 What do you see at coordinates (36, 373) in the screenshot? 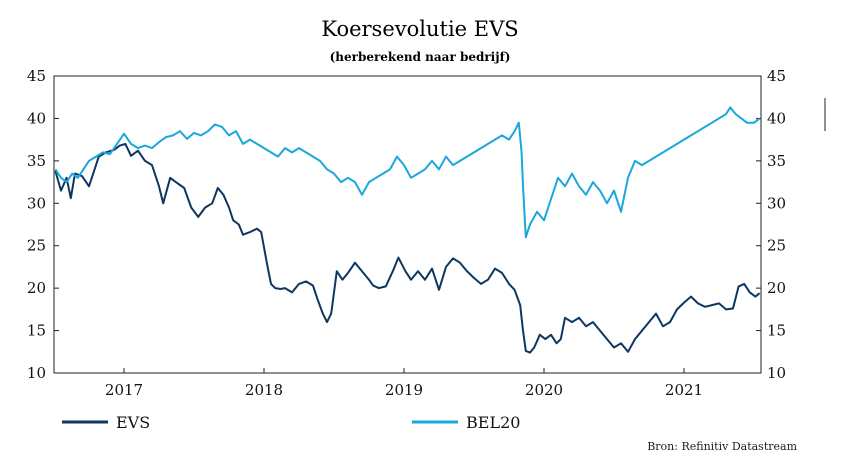
I see `y-tick-label-left: 10` at bounding box center [36, 373].